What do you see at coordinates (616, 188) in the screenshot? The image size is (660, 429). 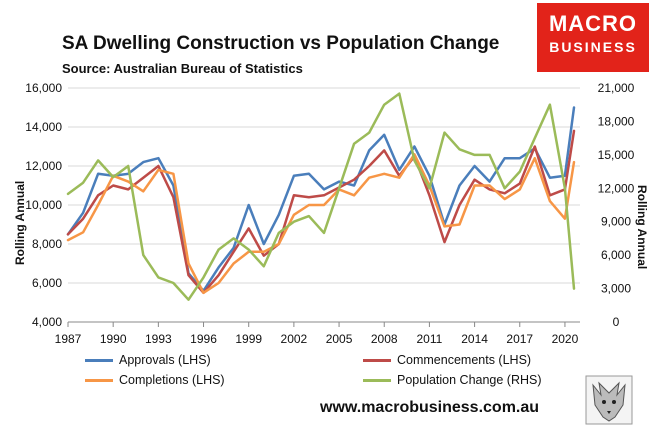 I see `y-right-tick-label: 12,000` at bounding box center [616, 188].